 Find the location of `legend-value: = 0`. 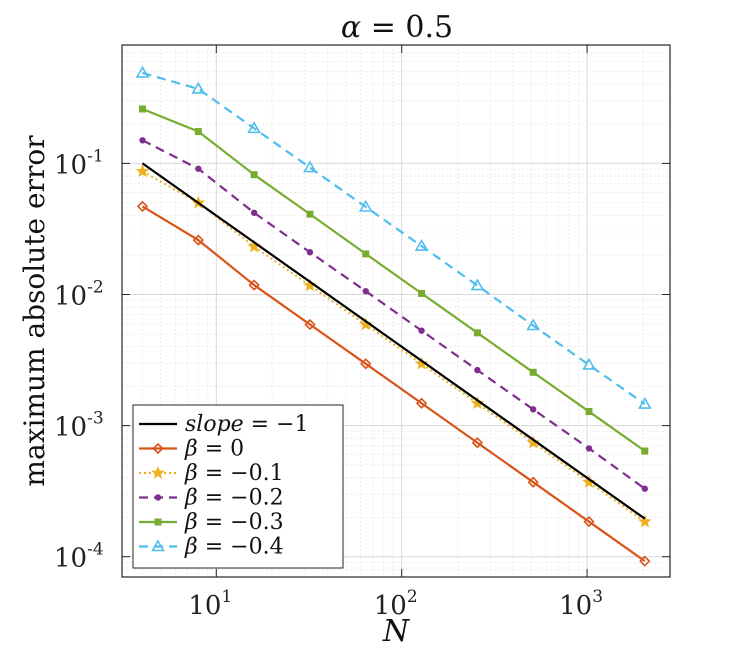

legend-value: = 0 is located at coordinates (221, 449).